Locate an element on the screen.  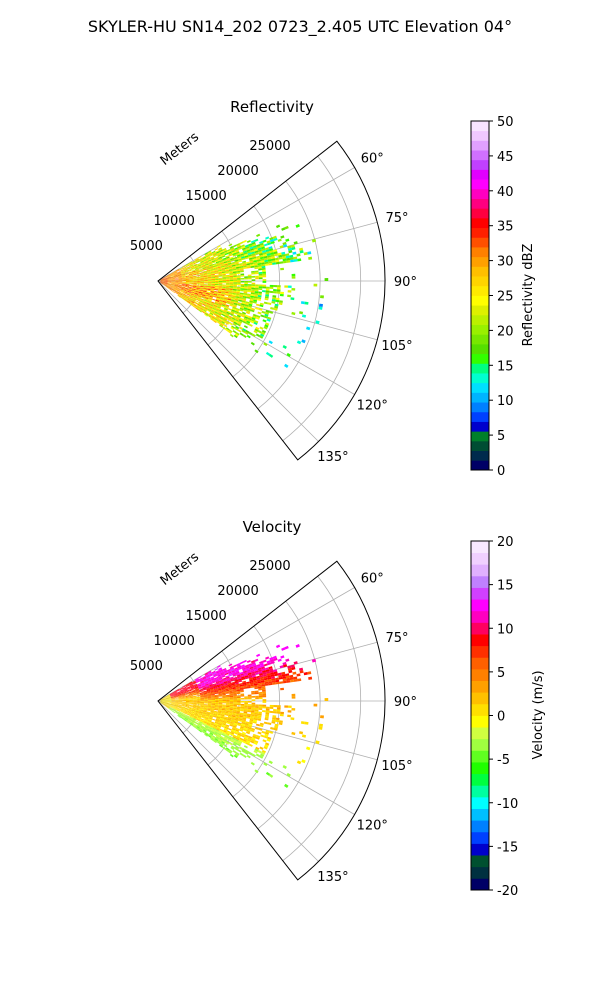
plot-frame is located at coordinates (271, 300).